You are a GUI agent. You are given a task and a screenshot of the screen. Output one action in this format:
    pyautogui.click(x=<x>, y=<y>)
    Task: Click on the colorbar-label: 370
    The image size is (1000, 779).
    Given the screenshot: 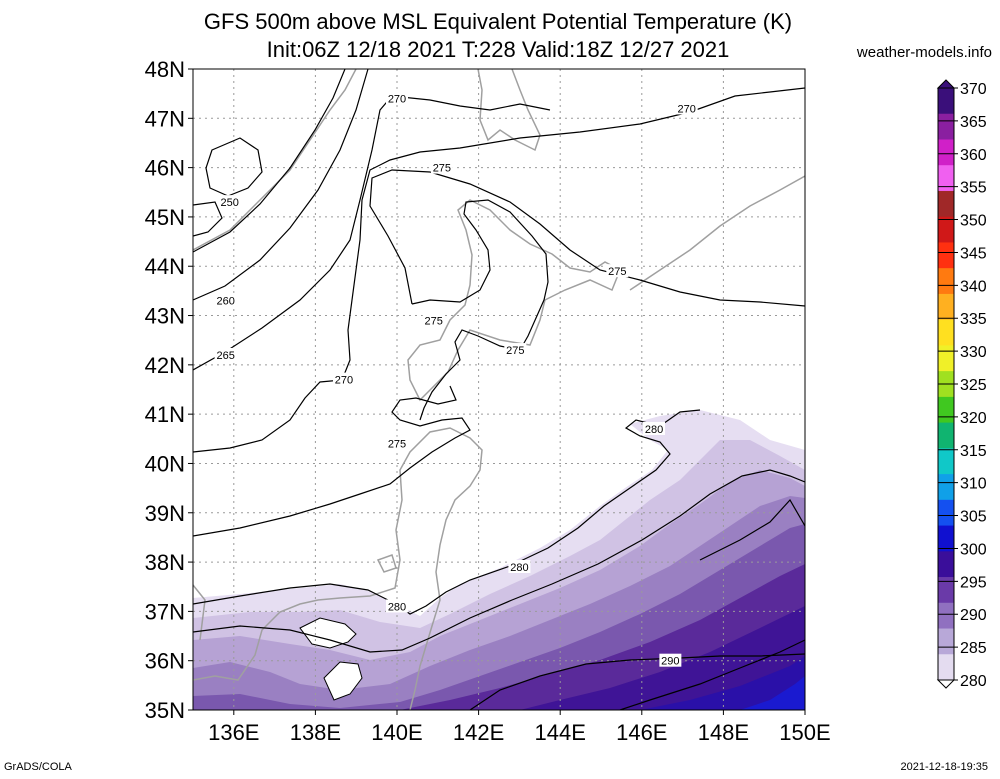 What is the action you would take?
    pyautogui.click(x=973, y=89)
    